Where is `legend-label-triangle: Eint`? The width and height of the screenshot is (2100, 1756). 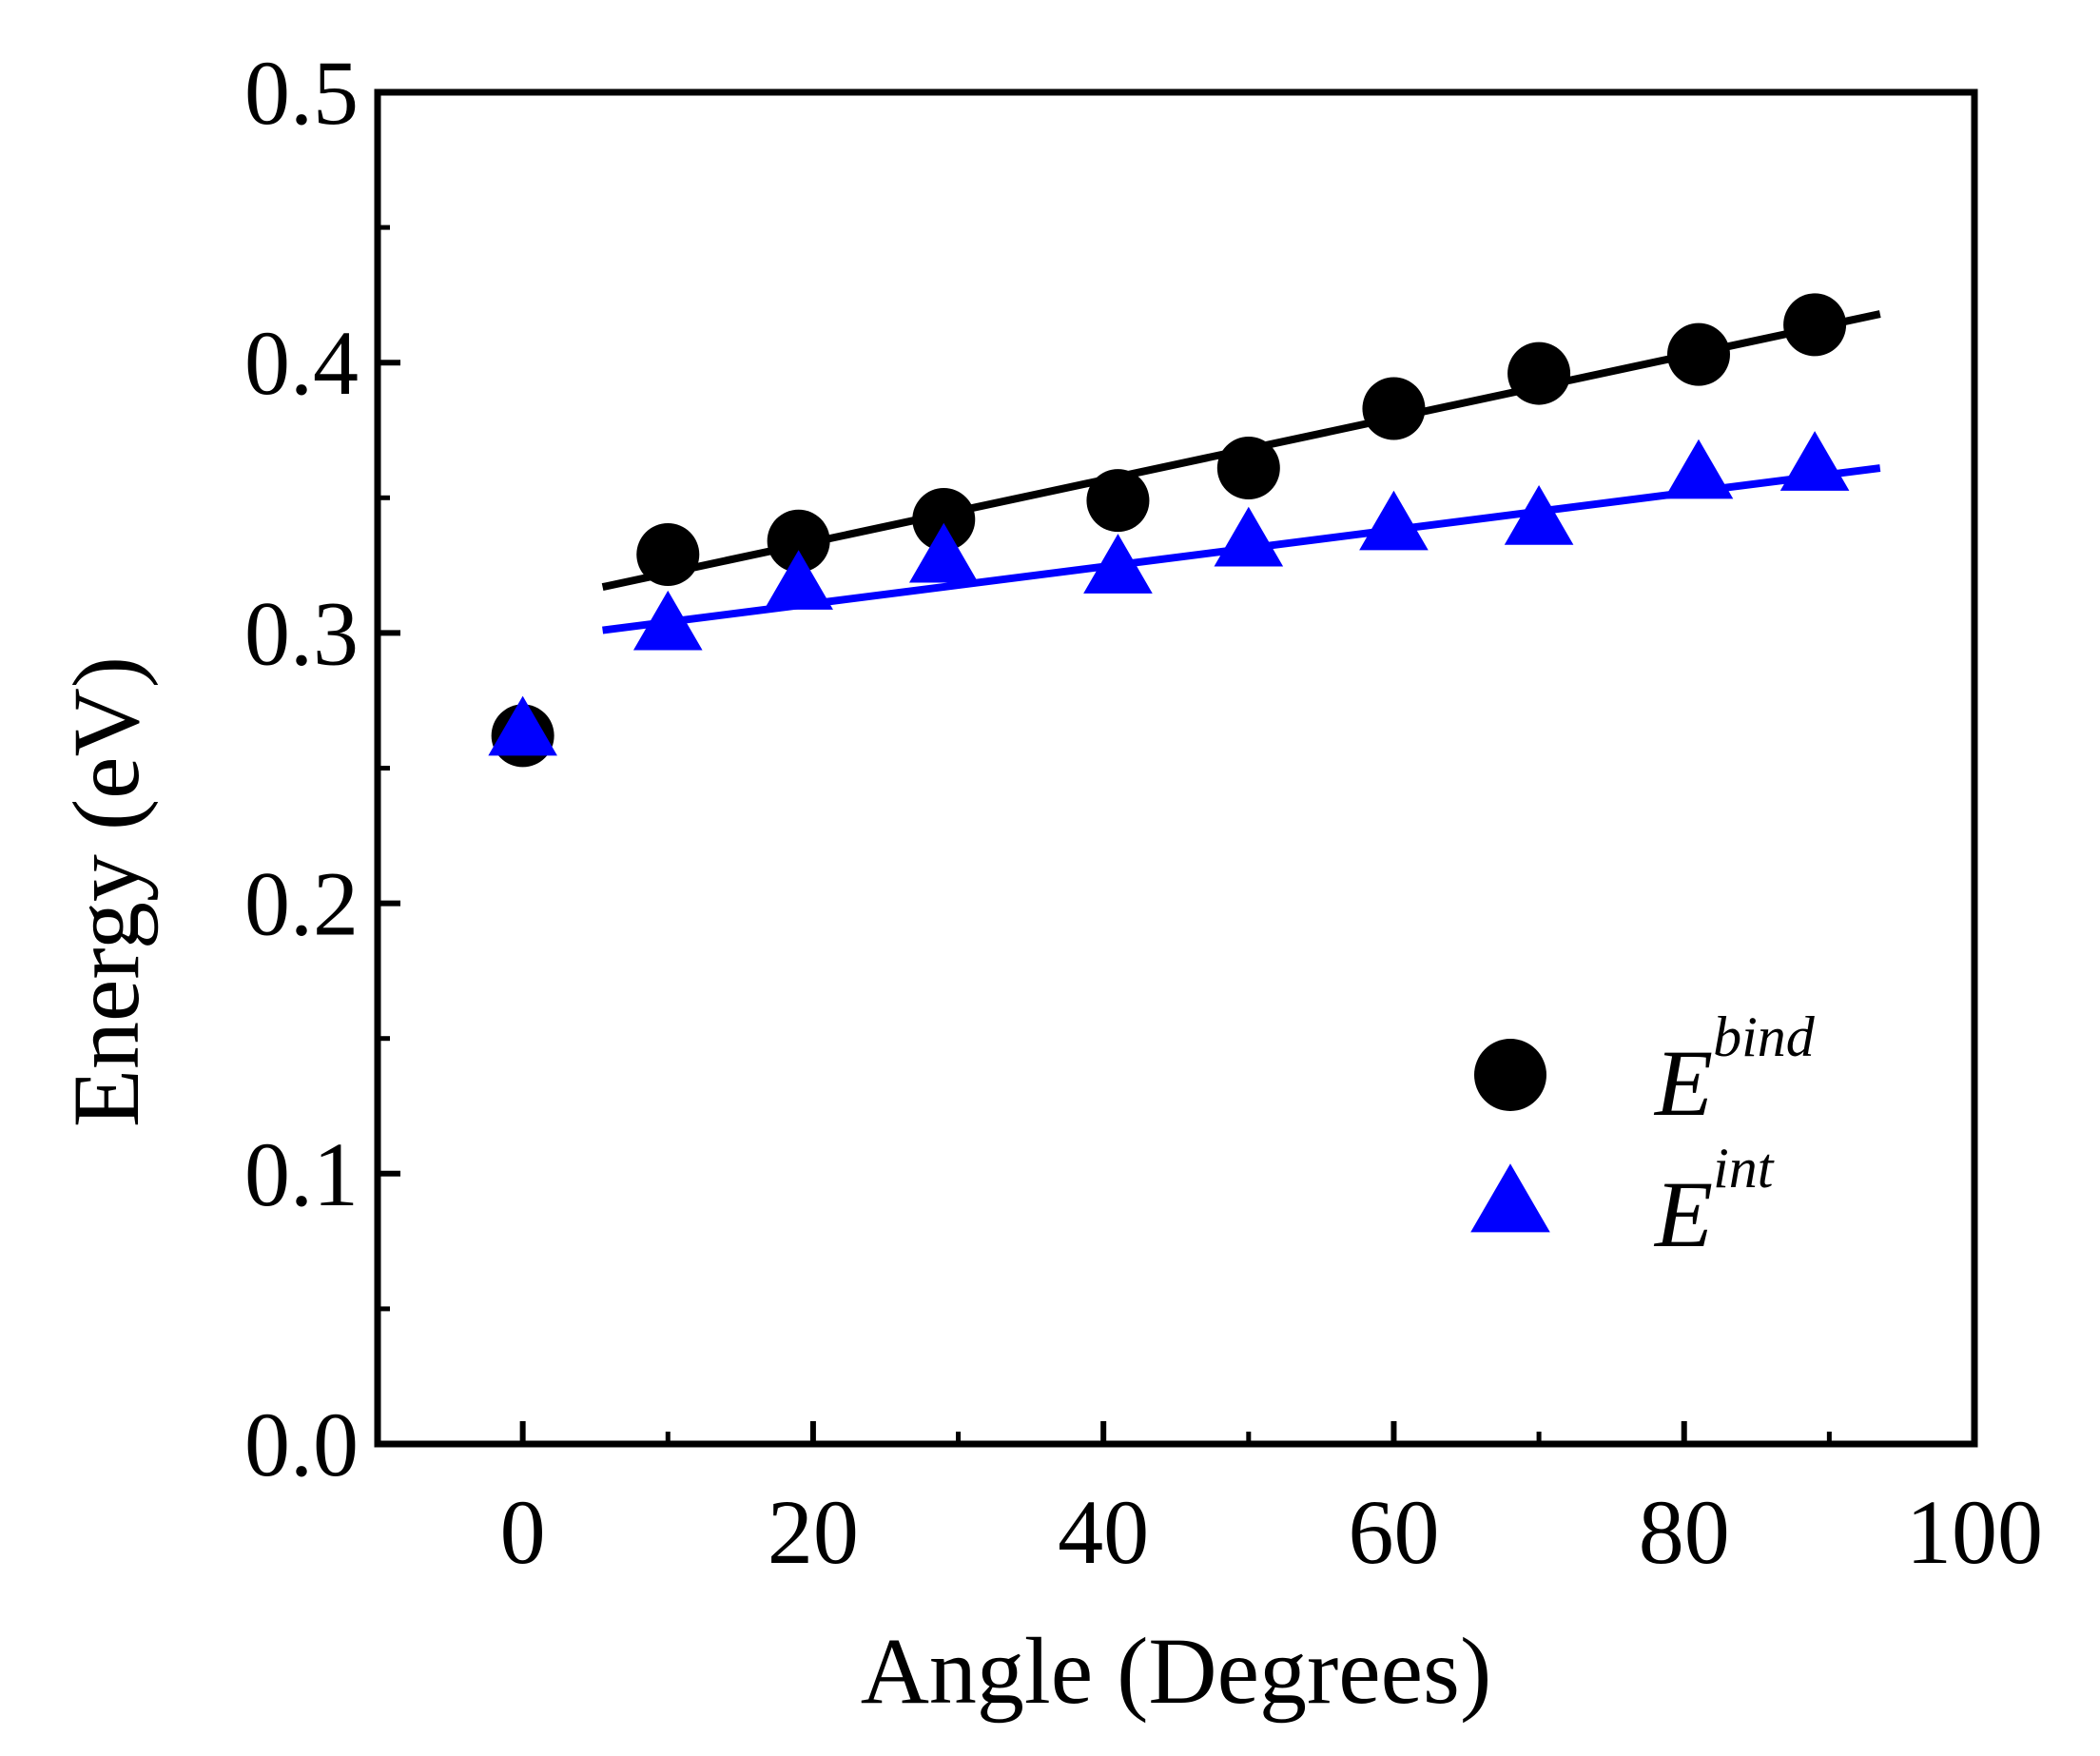 legend-label-triangle: Eint is located at coordinates (1714, 1202).